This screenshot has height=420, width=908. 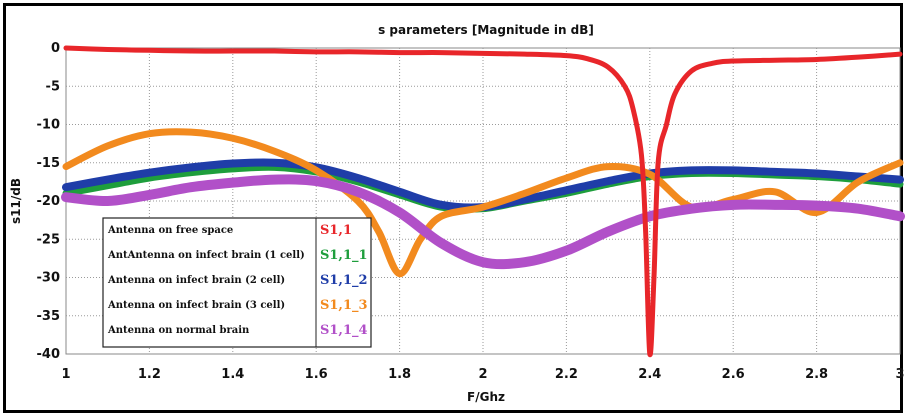 What do you see at coordinates (49, 316) in the screenshot?
I see `y-tick-label: -35` at bounding box center [49, 316].